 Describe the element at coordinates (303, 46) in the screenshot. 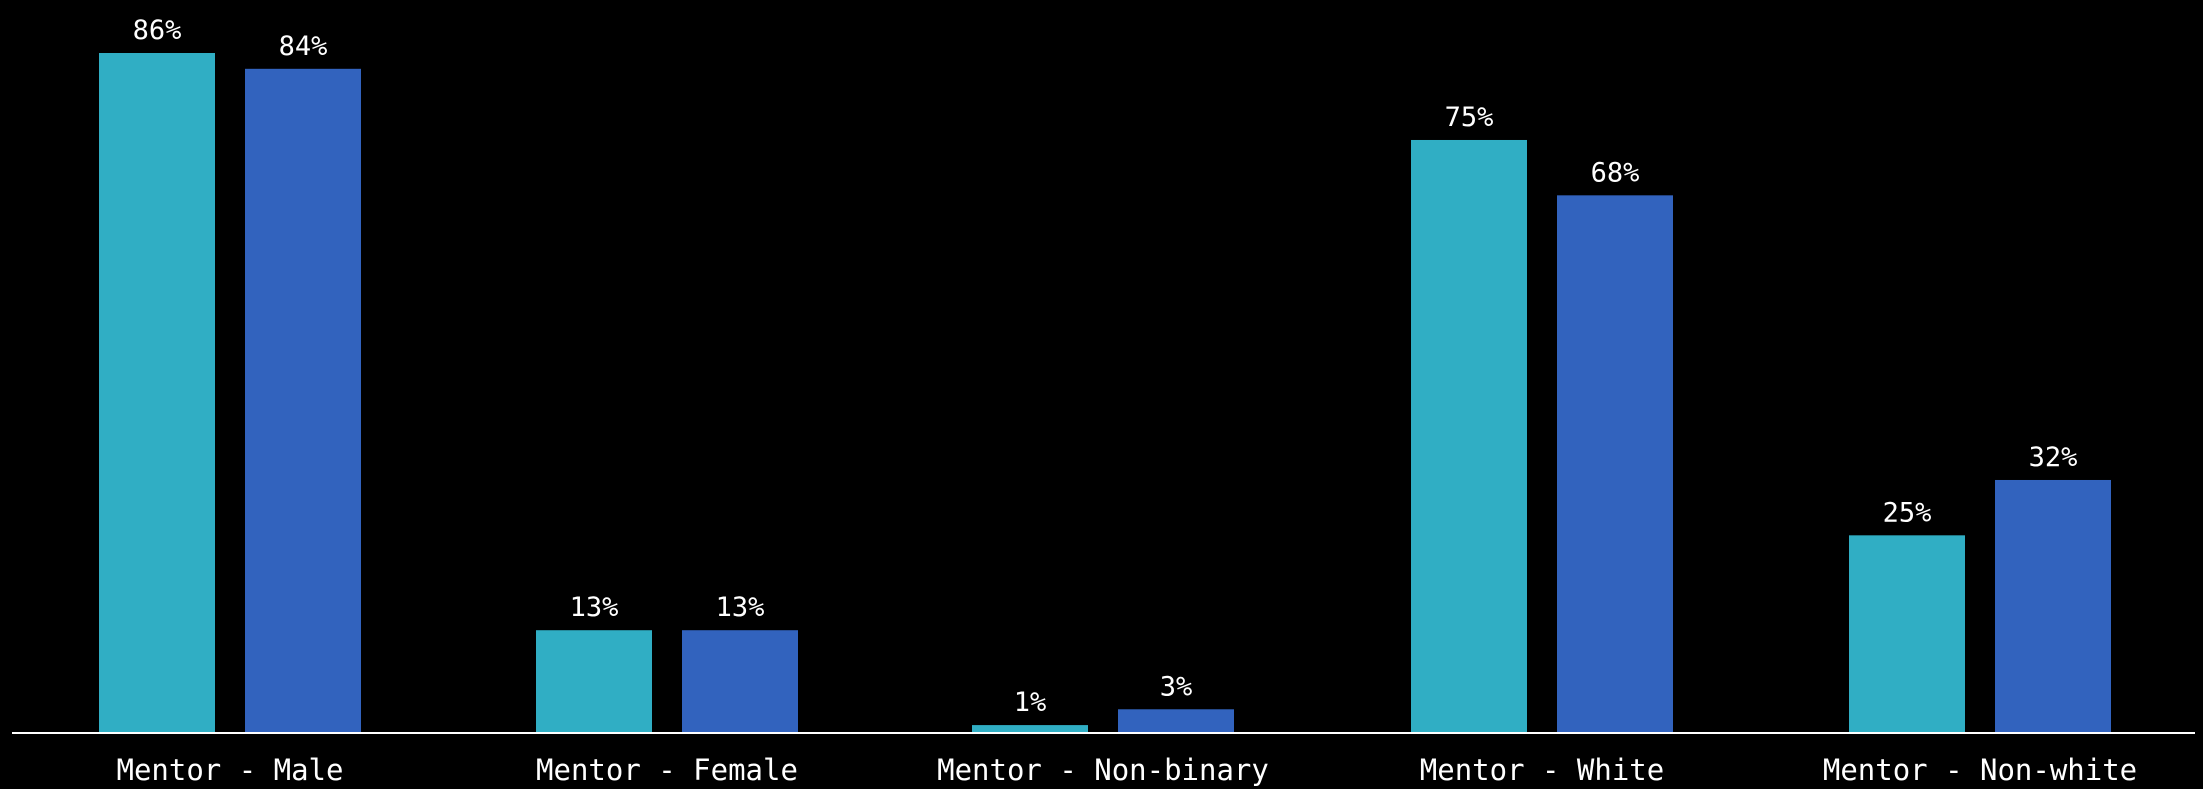

I see `data-label-s2-c1: 84%` at that location.